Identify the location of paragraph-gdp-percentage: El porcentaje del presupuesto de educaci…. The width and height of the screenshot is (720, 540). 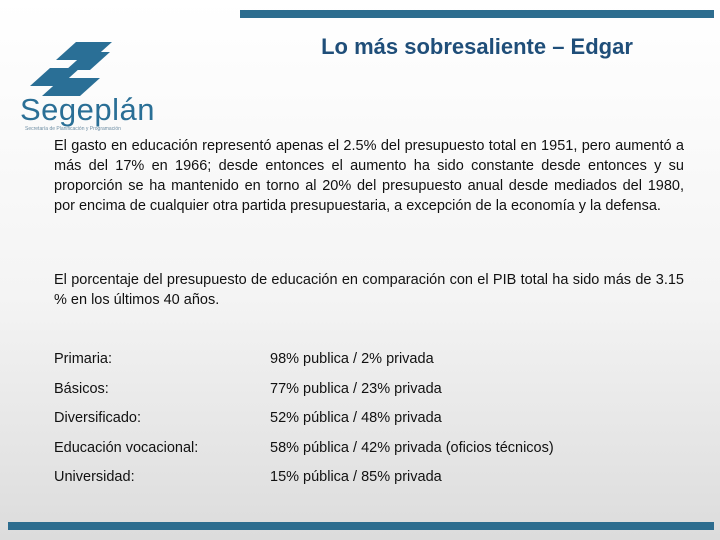
(369, 290).